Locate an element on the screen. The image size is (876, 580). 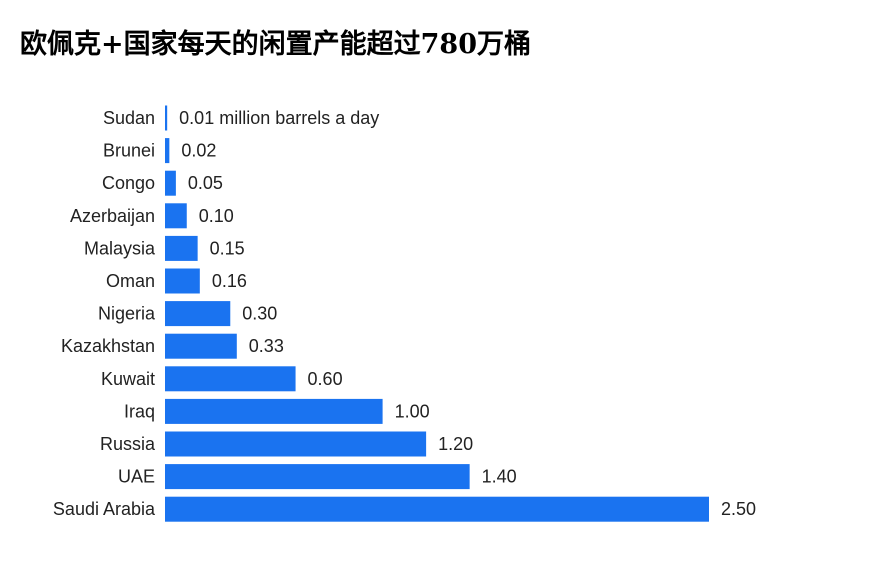
data-label: 0.30 is located at coordinates (259, 314).